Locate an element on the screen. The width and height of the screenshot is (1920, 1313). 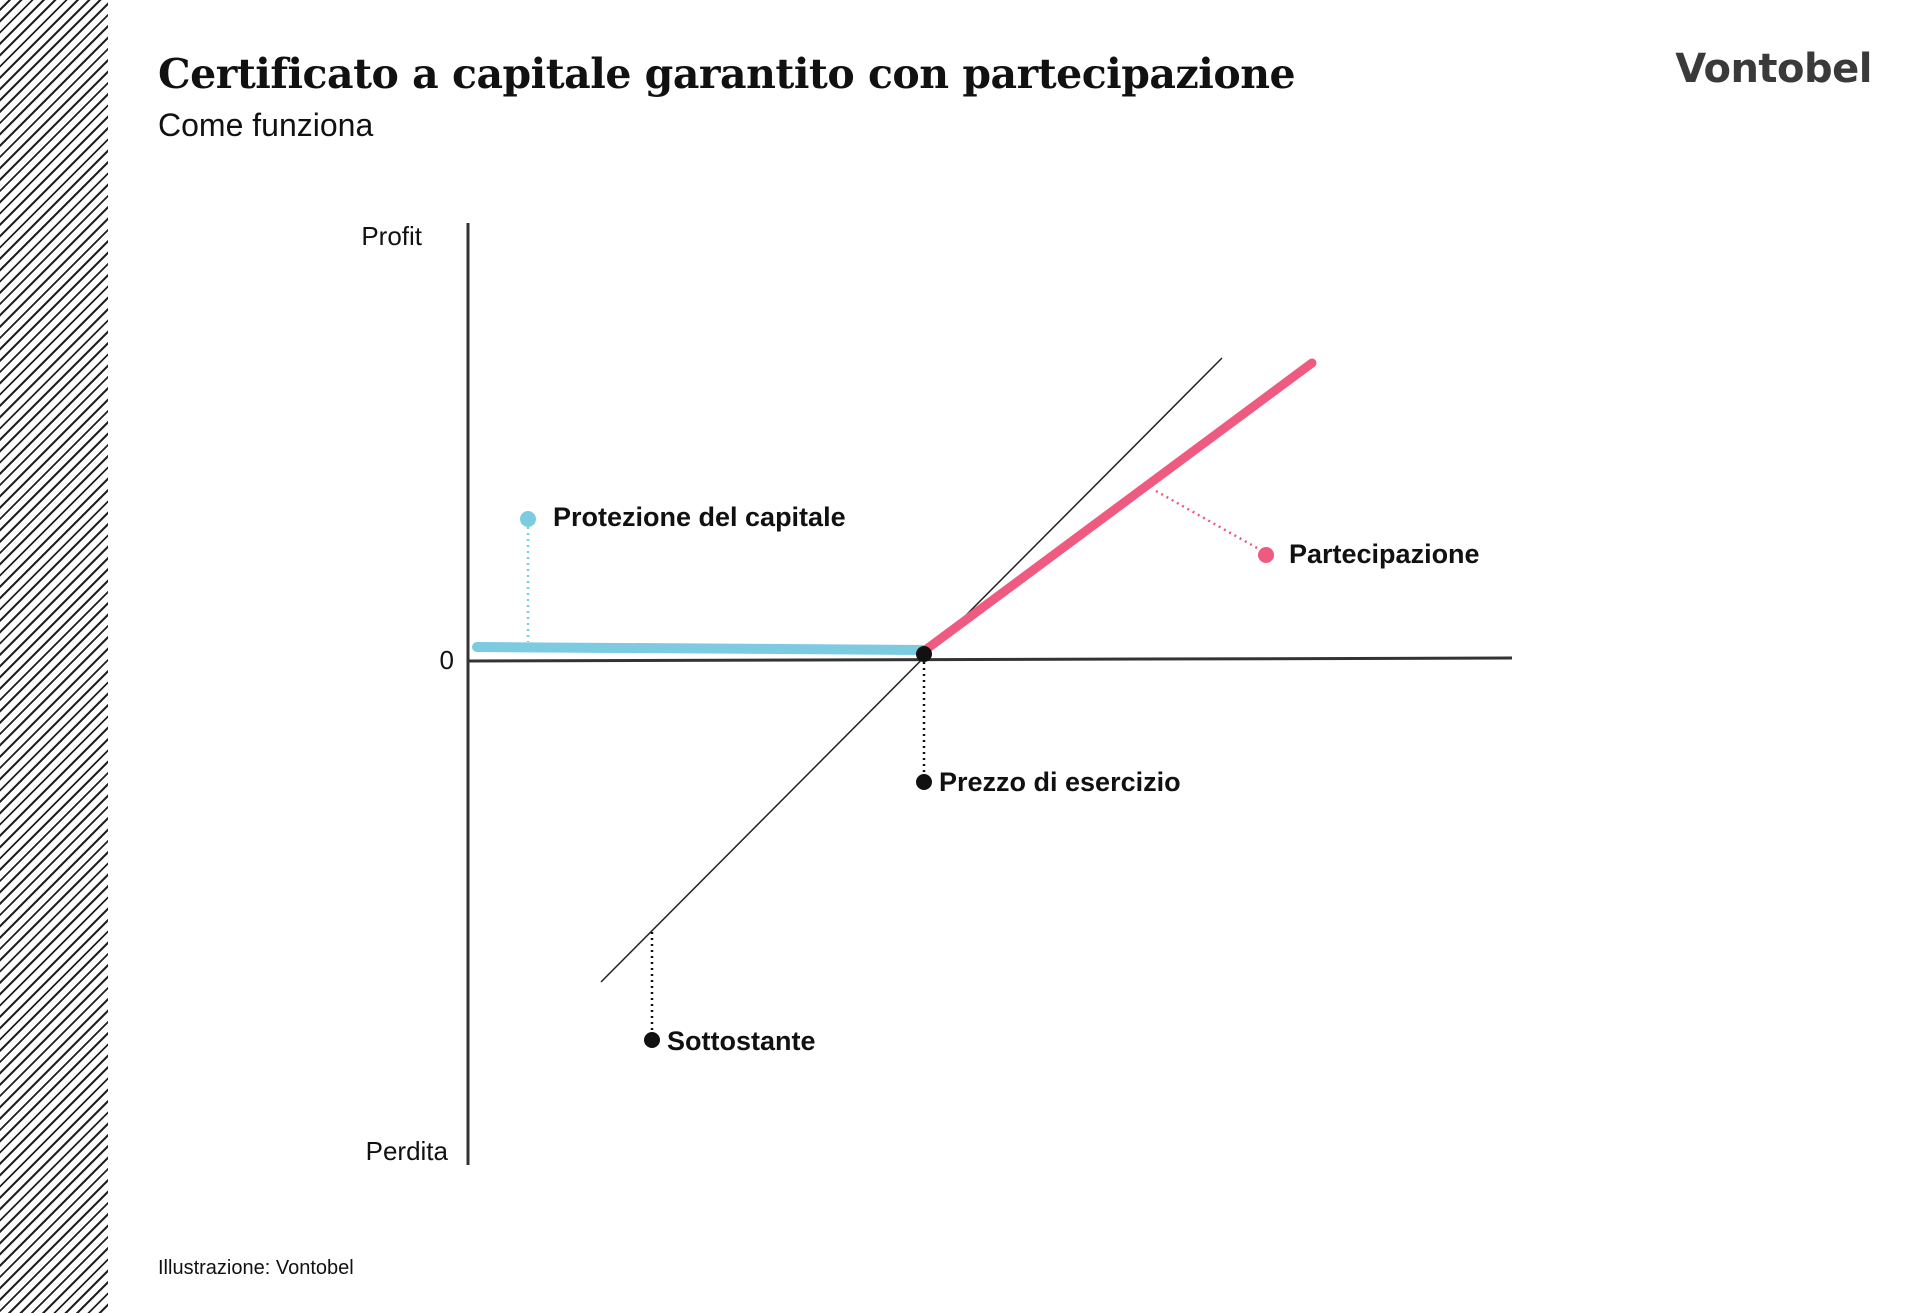
strike-marker-dot is located at coordinates (924, 782).